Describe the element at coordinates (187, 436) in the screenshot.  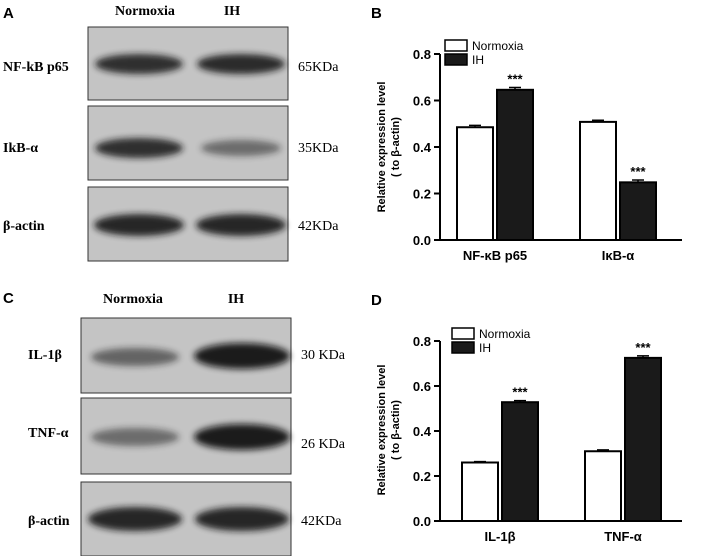
I see `blot-row-tnfa: TNF-α 26 KDa` at that location.